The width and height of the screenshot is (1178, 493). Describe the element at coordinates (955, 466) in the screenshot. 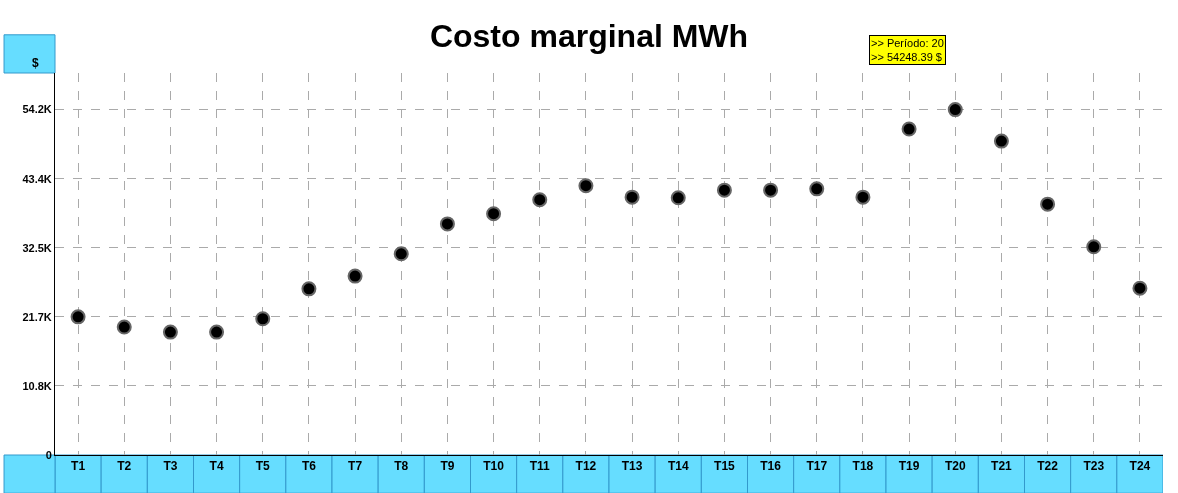

I see `x-tick-label: T20` at that location.